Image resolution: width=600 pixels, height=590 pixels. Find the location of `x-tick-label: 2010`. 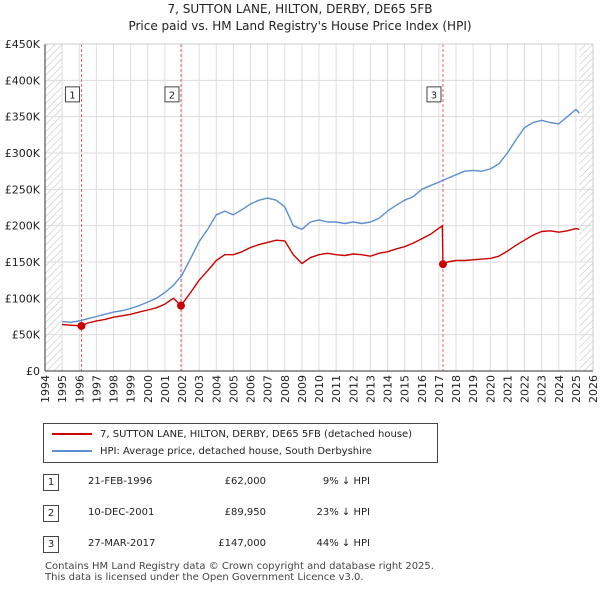

x-tick-label: 2010 is located at coordinates (319, 389).